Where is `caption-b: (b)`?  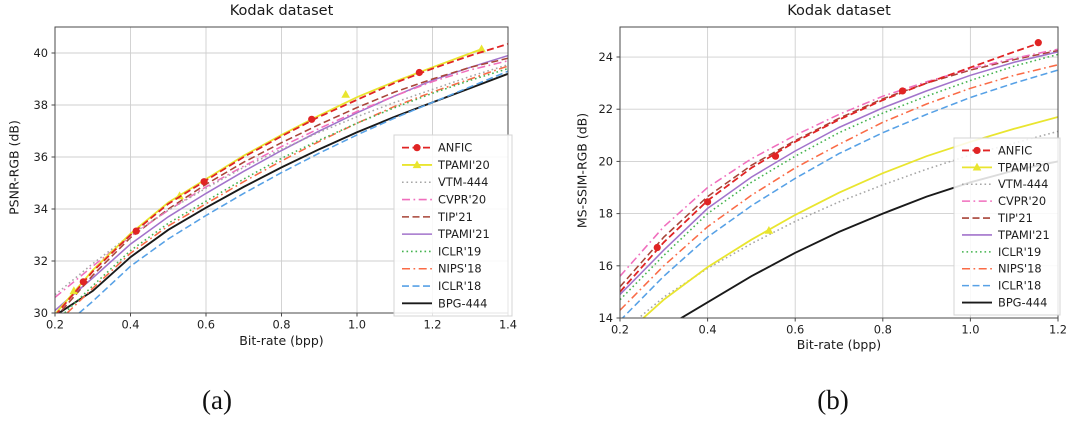 caption-b: (b) is located at coordinates (833, 400).